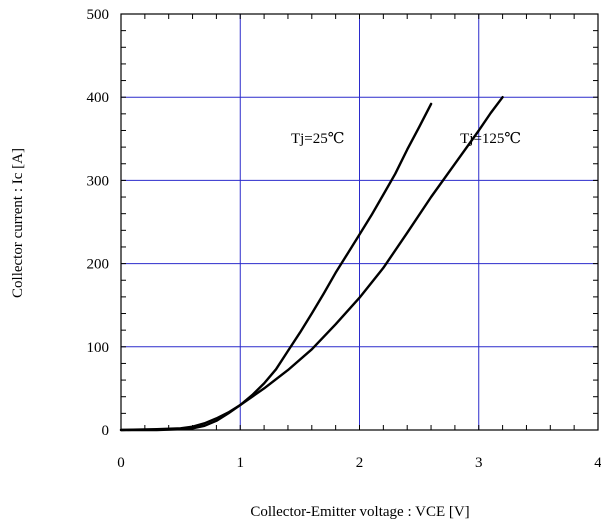 The height and width of the screenshot is (526, 601). I want to click on x-axis-label: Collector-Emitter voltage : VCE [V], so click(359, 512).